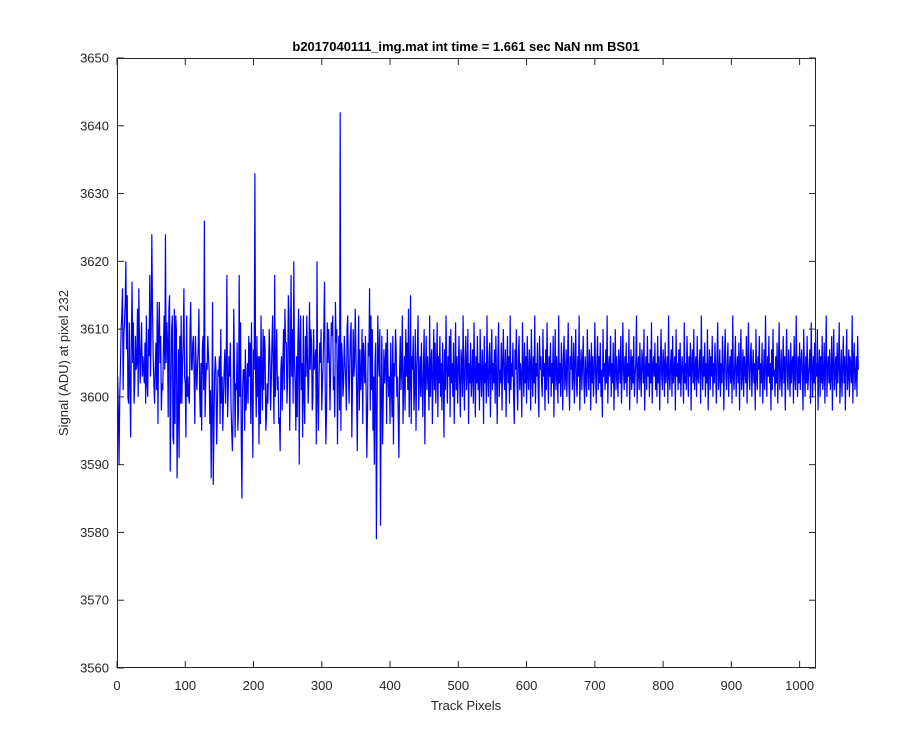  I want to click on x-tick-label: 500, so click(458, 685).